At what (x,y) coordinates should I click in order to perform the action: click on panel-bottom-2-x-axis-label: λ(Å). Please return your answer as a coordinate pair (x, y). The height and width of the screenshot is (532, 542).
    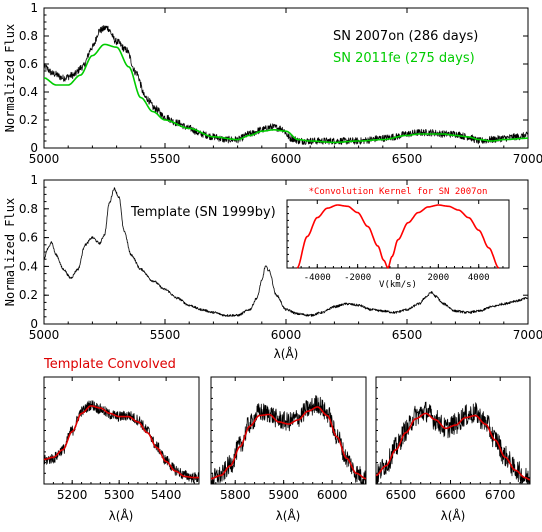
    Looking at the image, I should click on (288, 515).